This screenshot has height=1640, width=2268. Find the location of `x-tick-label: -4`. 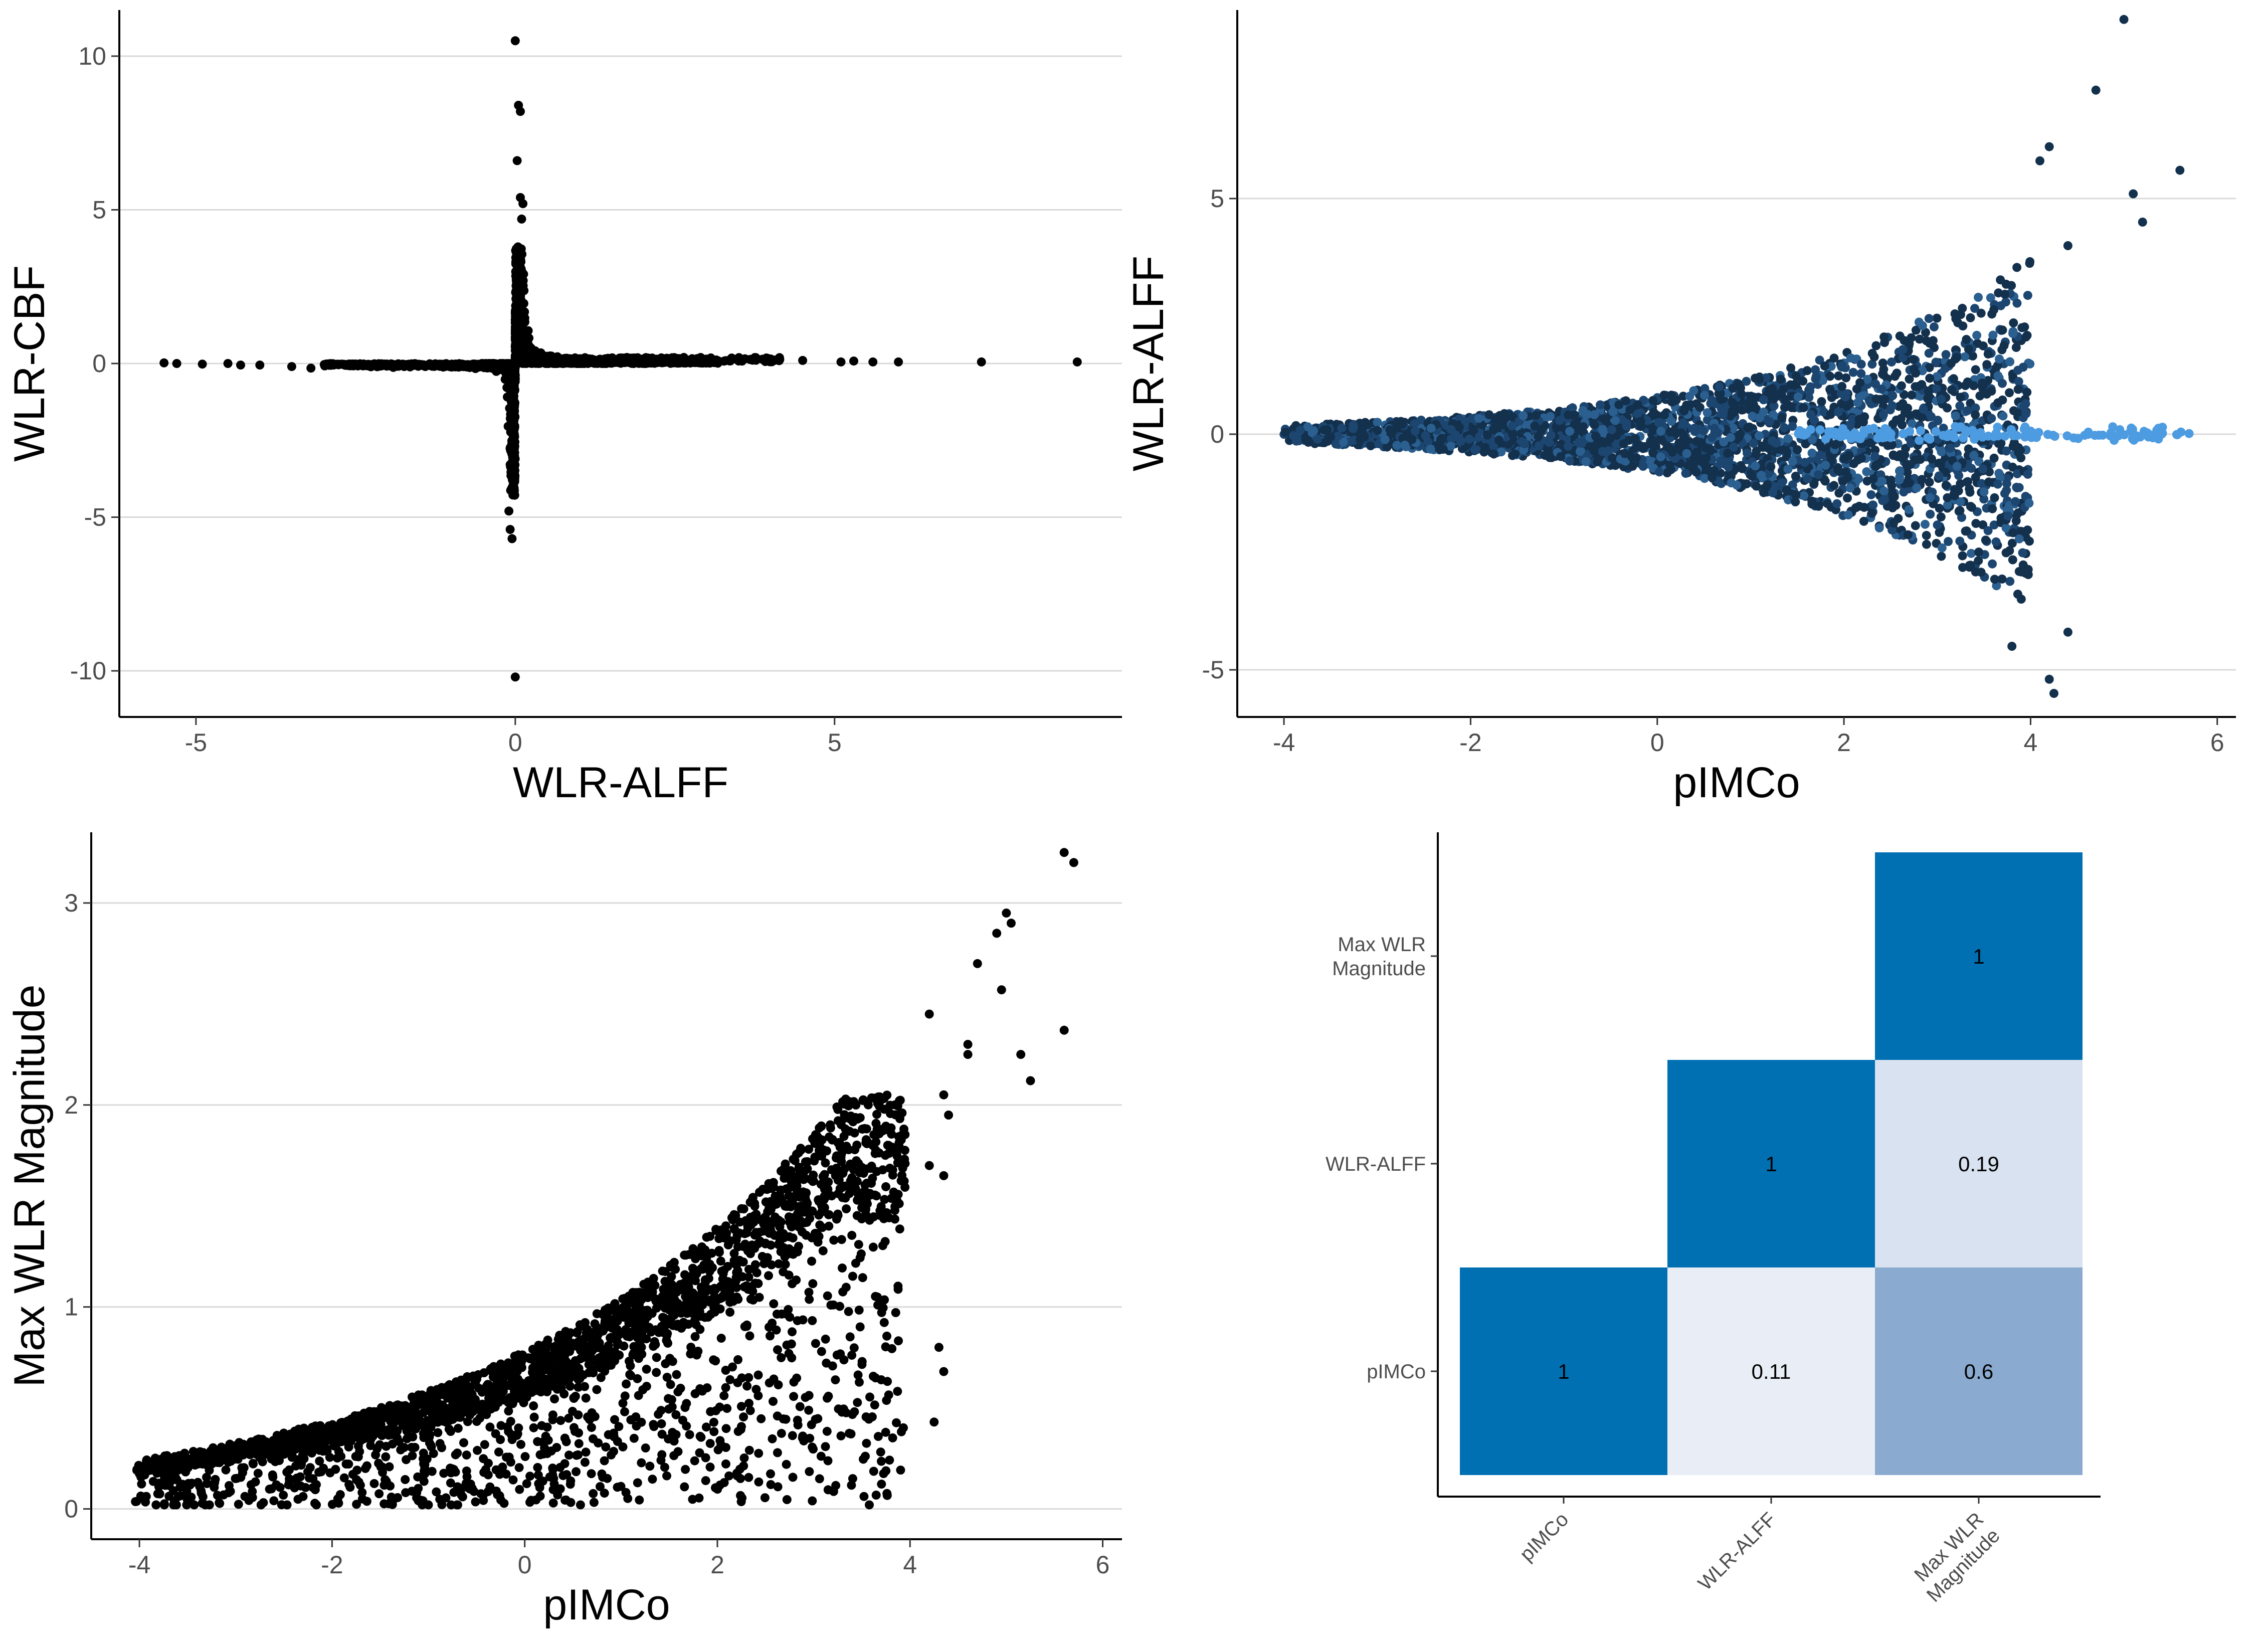

x-tick-label: -4 is located at coordinates (1284, 742).